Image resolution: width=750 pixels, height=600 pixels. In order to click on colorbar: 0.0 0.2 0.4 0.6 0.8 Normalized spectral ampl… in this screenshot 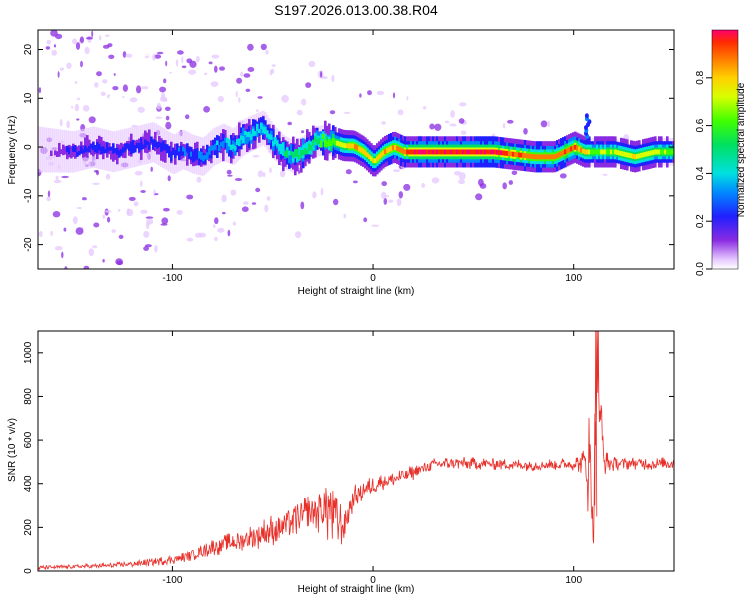, I will do `click(721, 152)`.